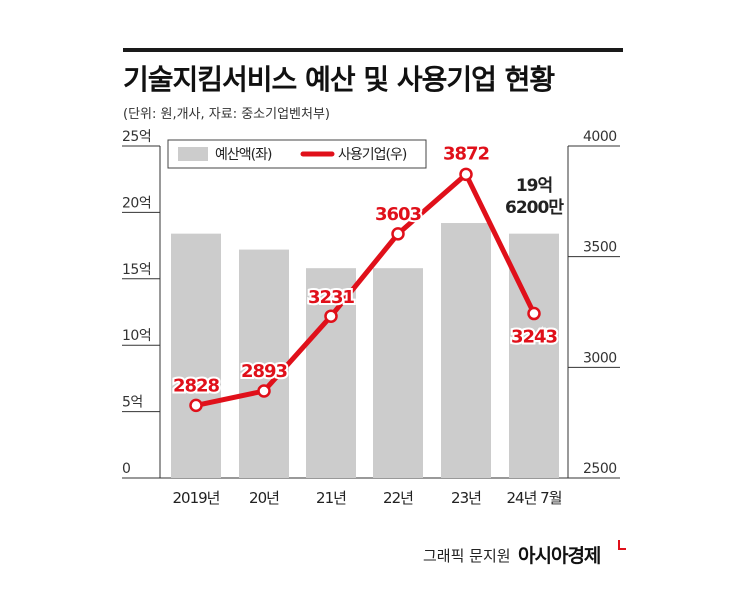 The width and height of the screenshot is (745, 596). What do you see at coordinates (264, 498) in the screenshot?
I see `category-label: 20년` at bounding box center [264, 498].